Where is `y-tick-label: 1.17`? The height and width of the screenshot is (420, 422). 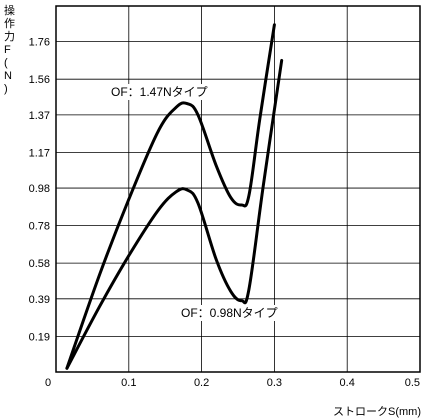
y-tick-label: 1.17 is located at coordinates (39, 153).